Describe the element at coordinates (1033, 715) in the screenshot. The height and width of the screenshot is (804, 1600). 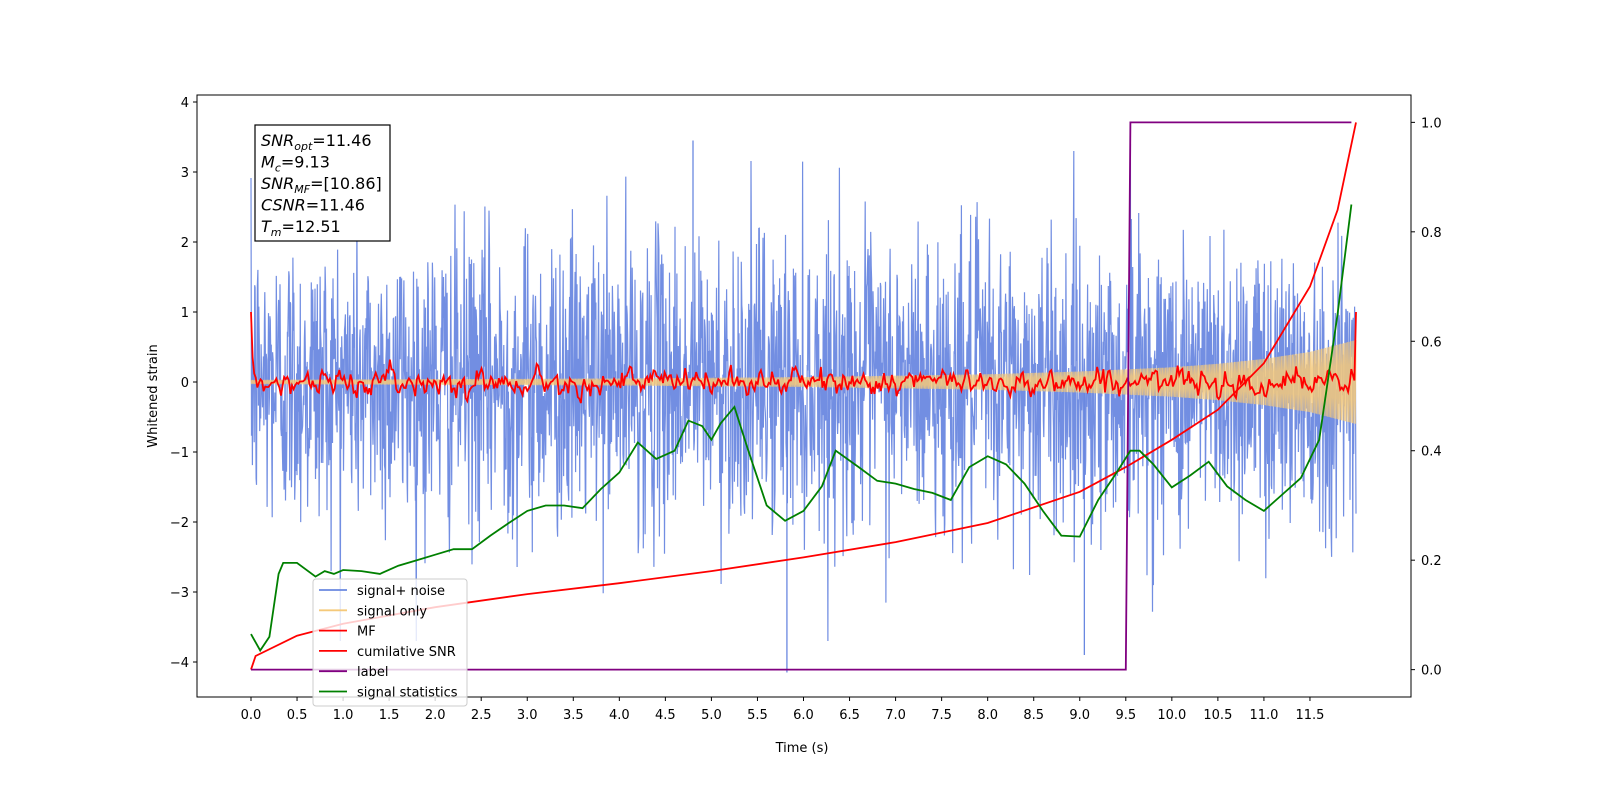
I see `x-tick-label: 8.5` at that location.